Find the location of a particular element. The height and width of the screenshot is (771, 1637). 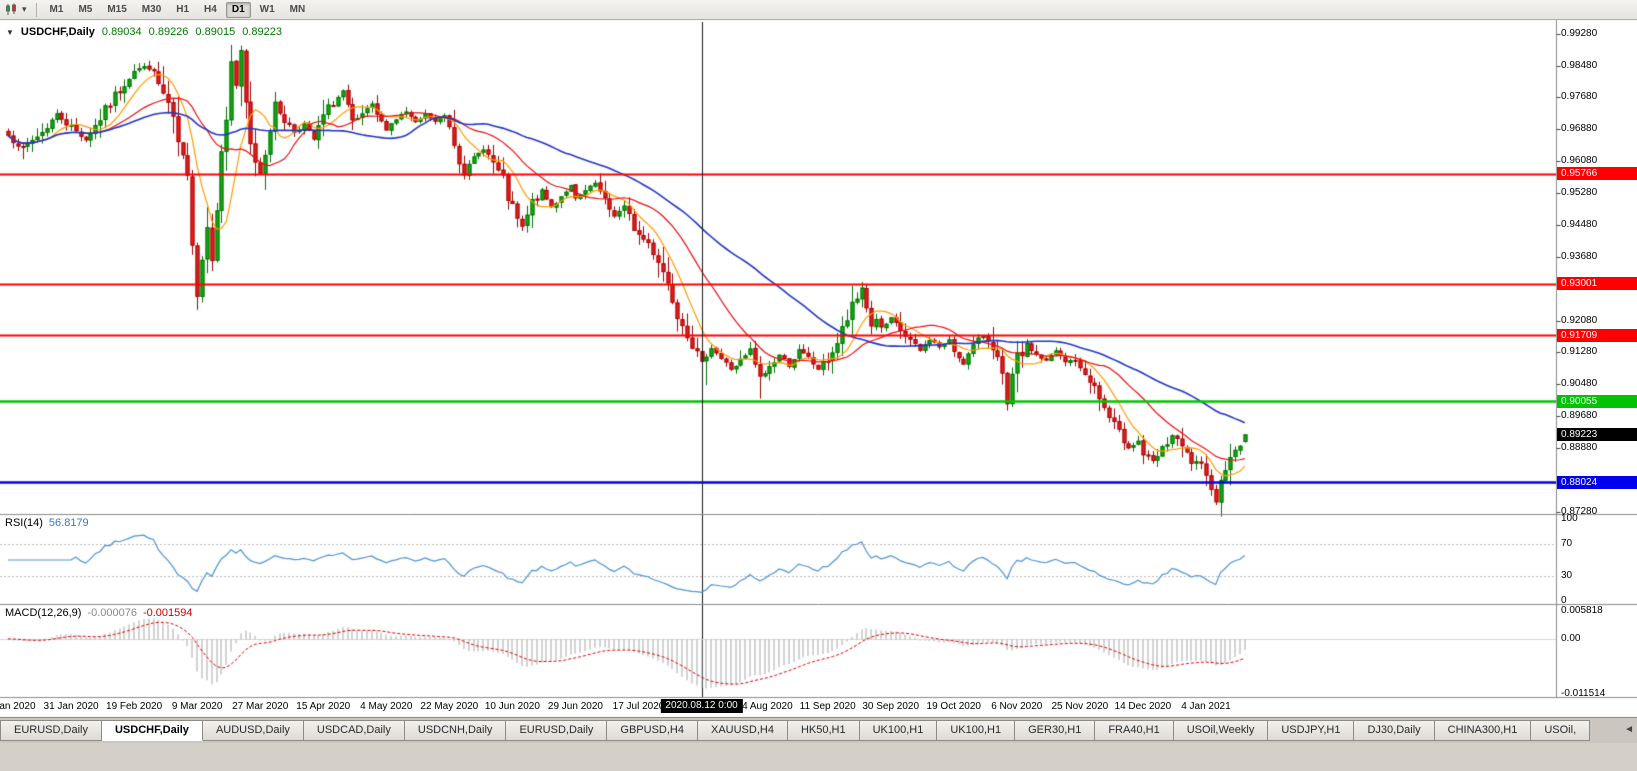

chart-tab-hk50-h1: HK50,H1 is located at coordinates (823, 730).